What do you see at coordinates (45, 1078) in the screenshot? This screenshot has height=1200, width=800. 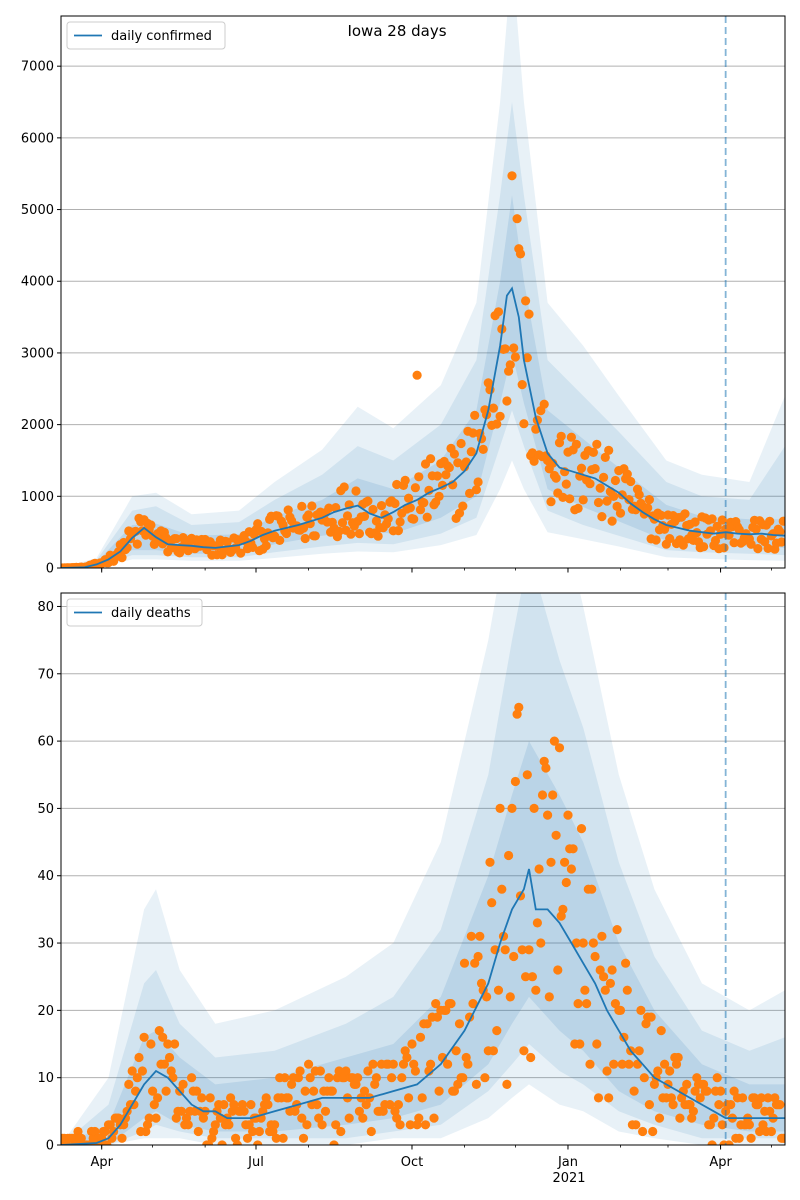 I see `y-tick-label: 10` at bounding box center [45, 1078].